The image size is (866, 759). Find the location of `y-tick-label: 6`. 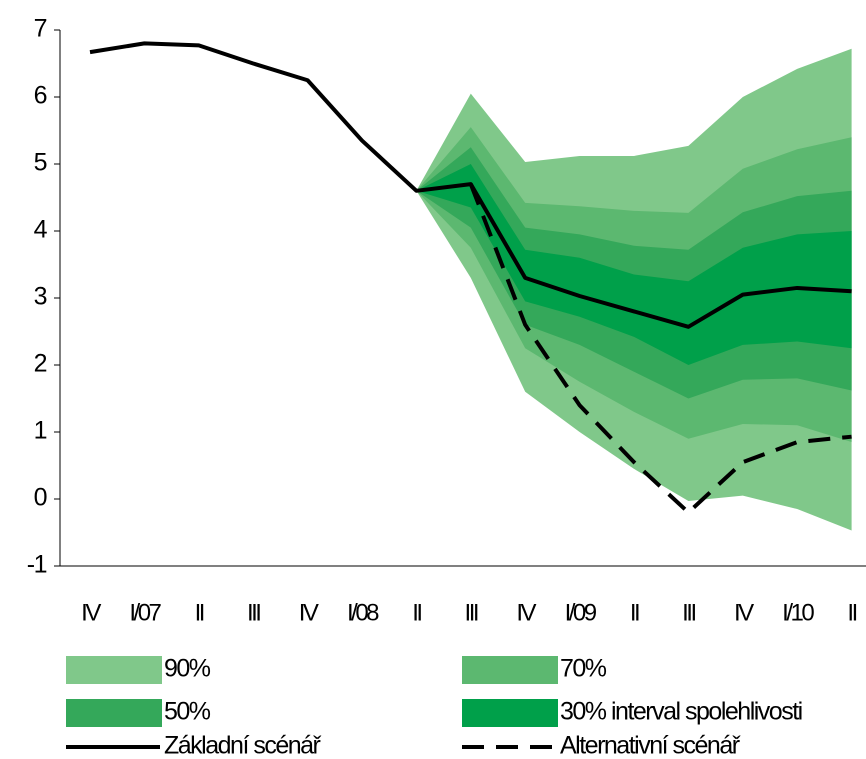

y-tick-label: 6 is located at coordinates (40, 96).